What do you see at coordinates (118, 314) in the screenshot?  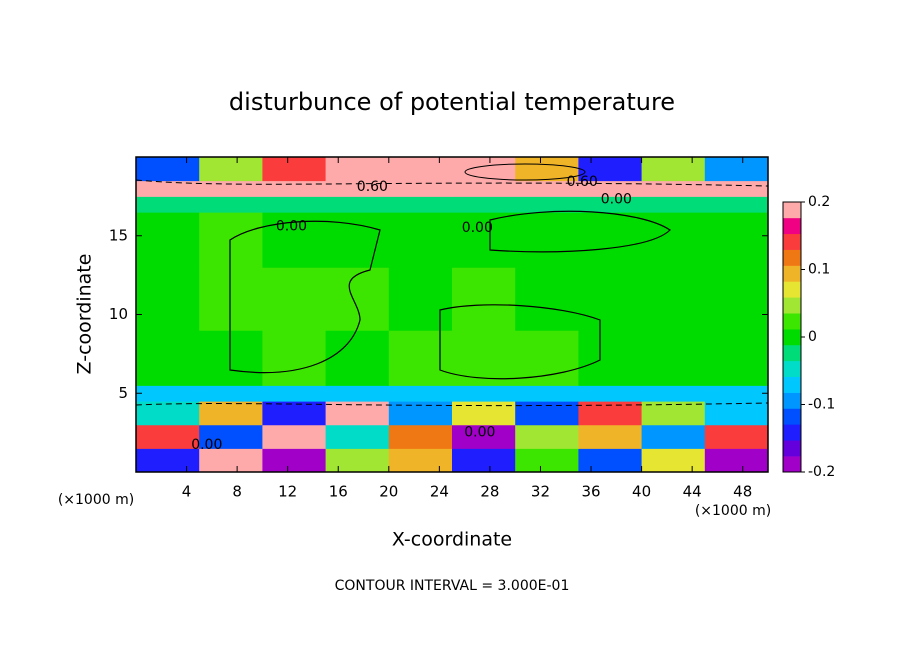 I see `y-tick-label: 10` at bounding box center [118, 314].